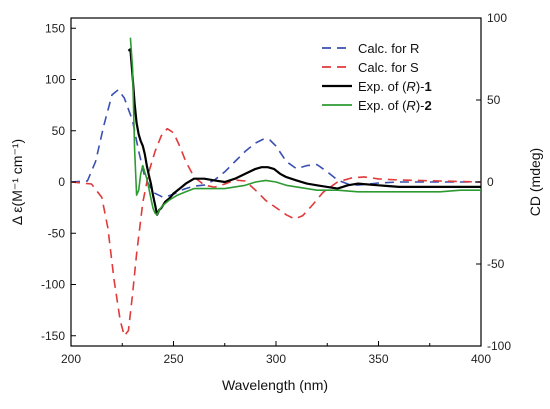 The width and height of the screenshot is (550, 409). I want to click on x-tick-label: 250, so click(173, 359).